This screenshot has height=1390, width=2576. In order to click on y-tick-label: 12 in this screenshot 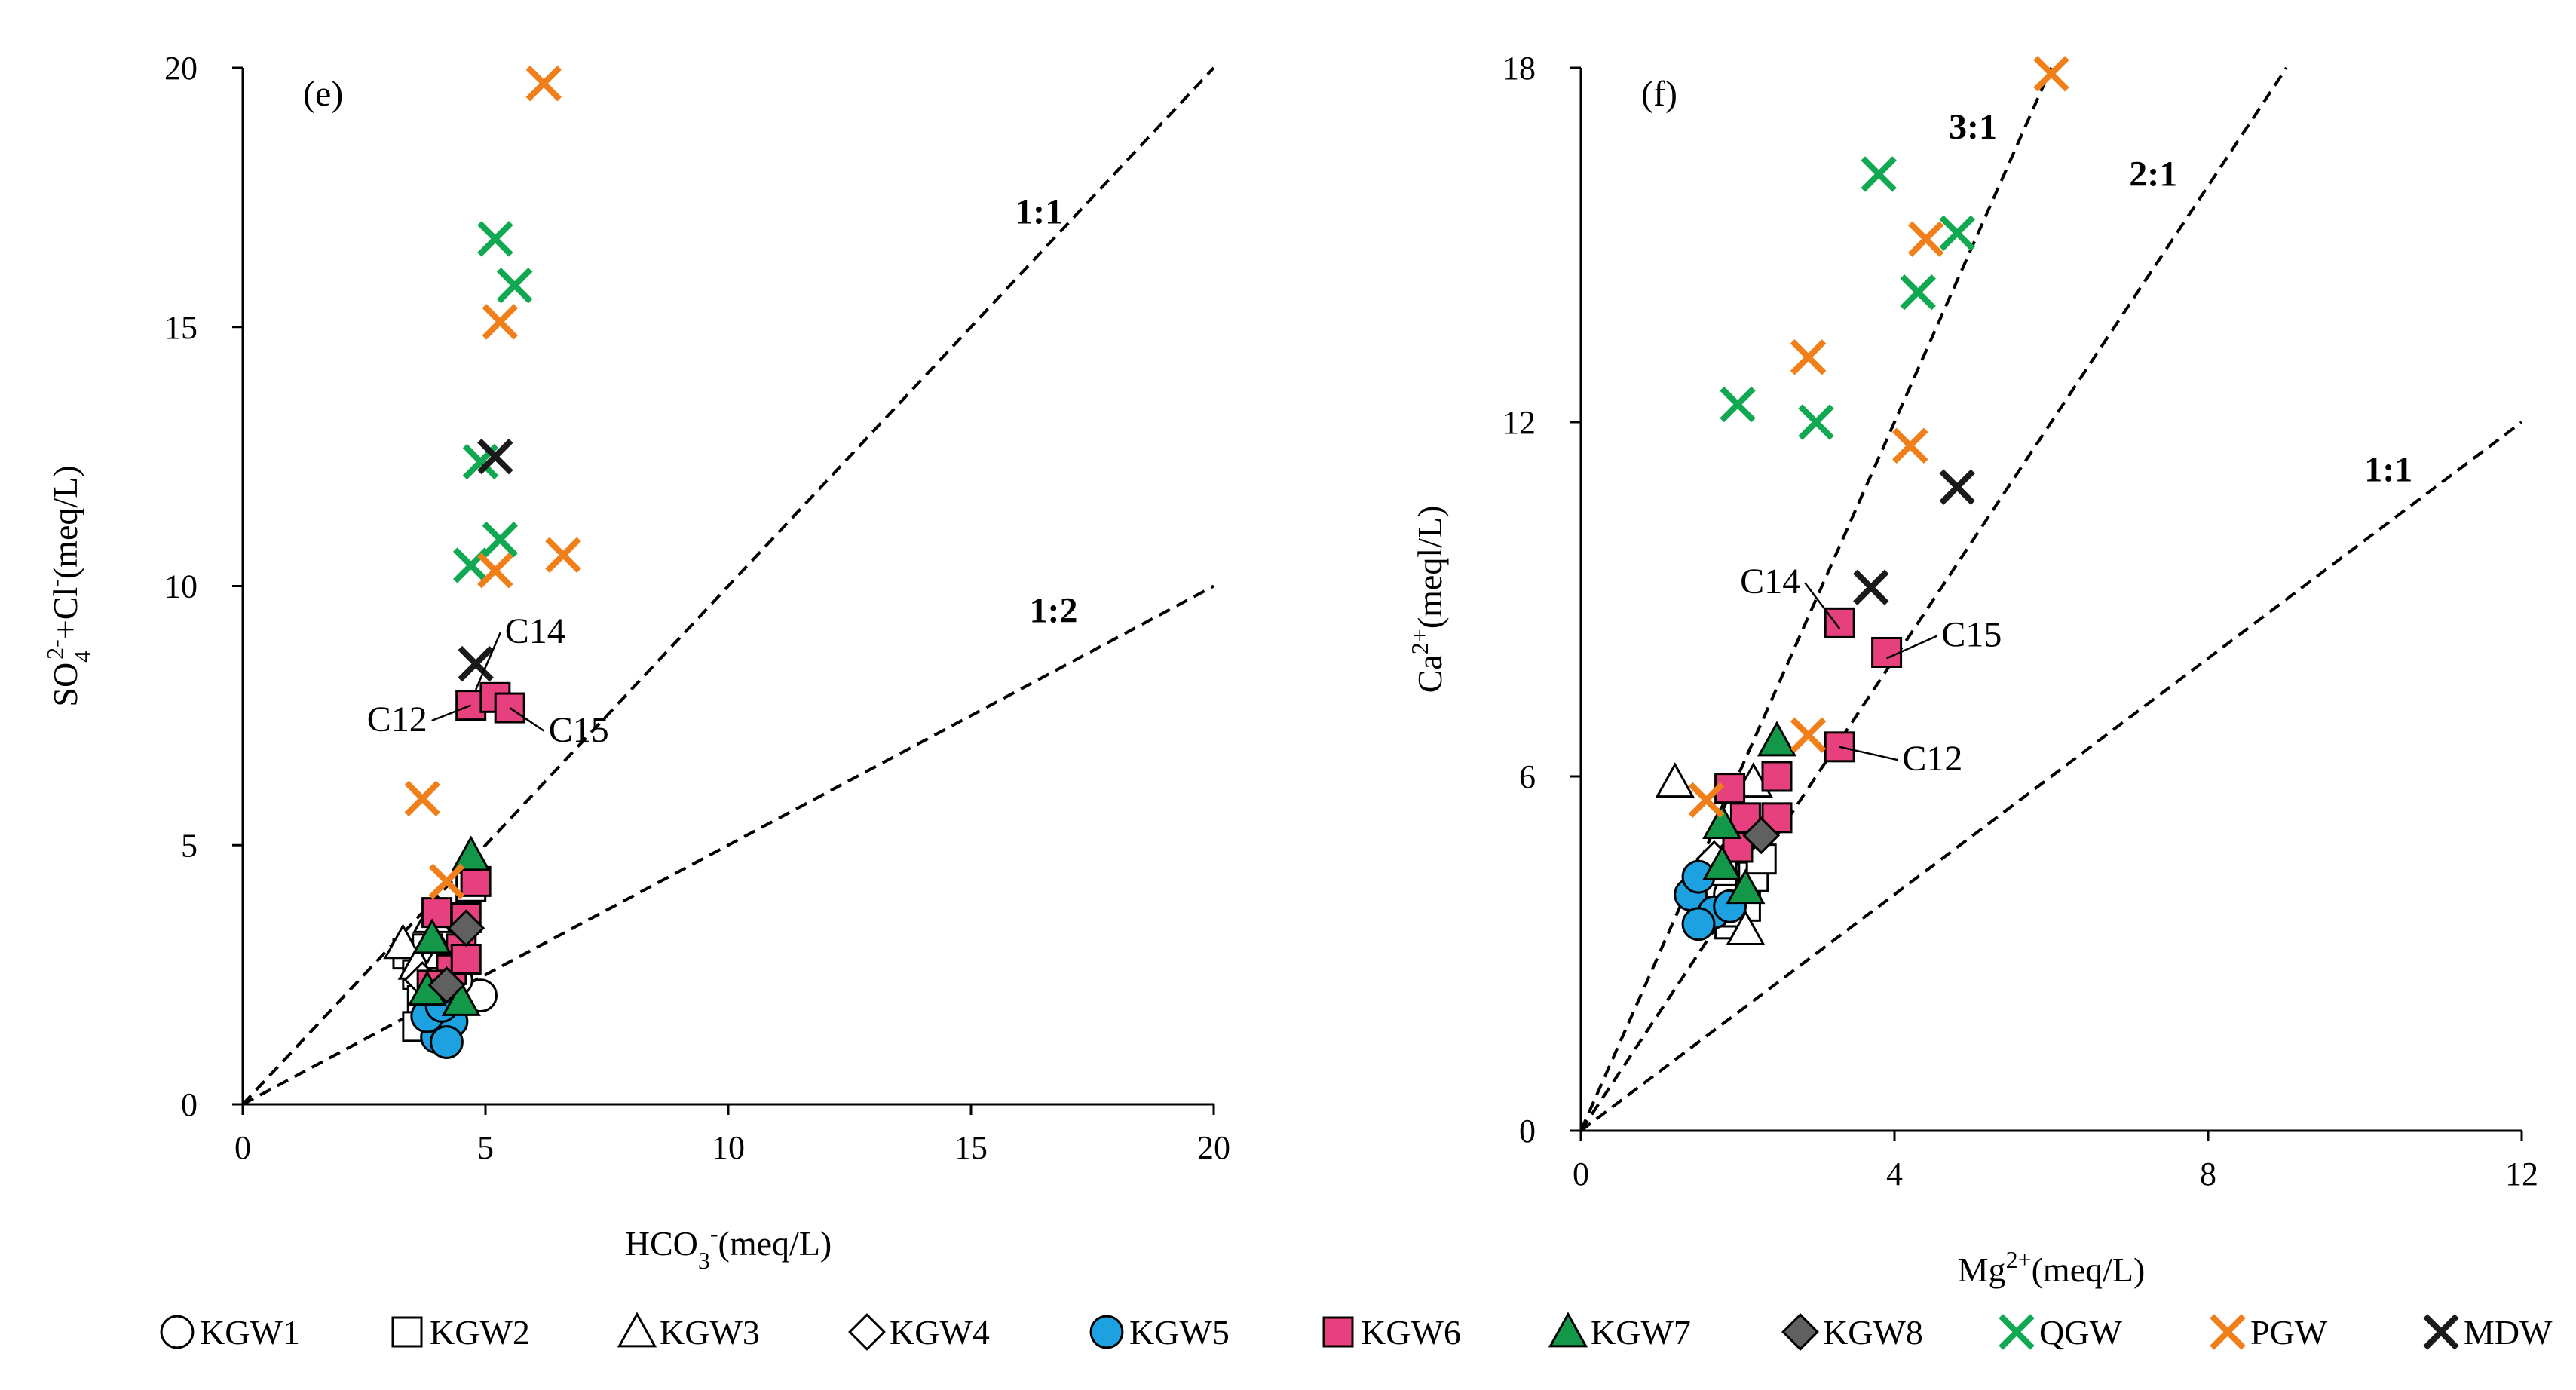, I will do `click(1519, 422)`.